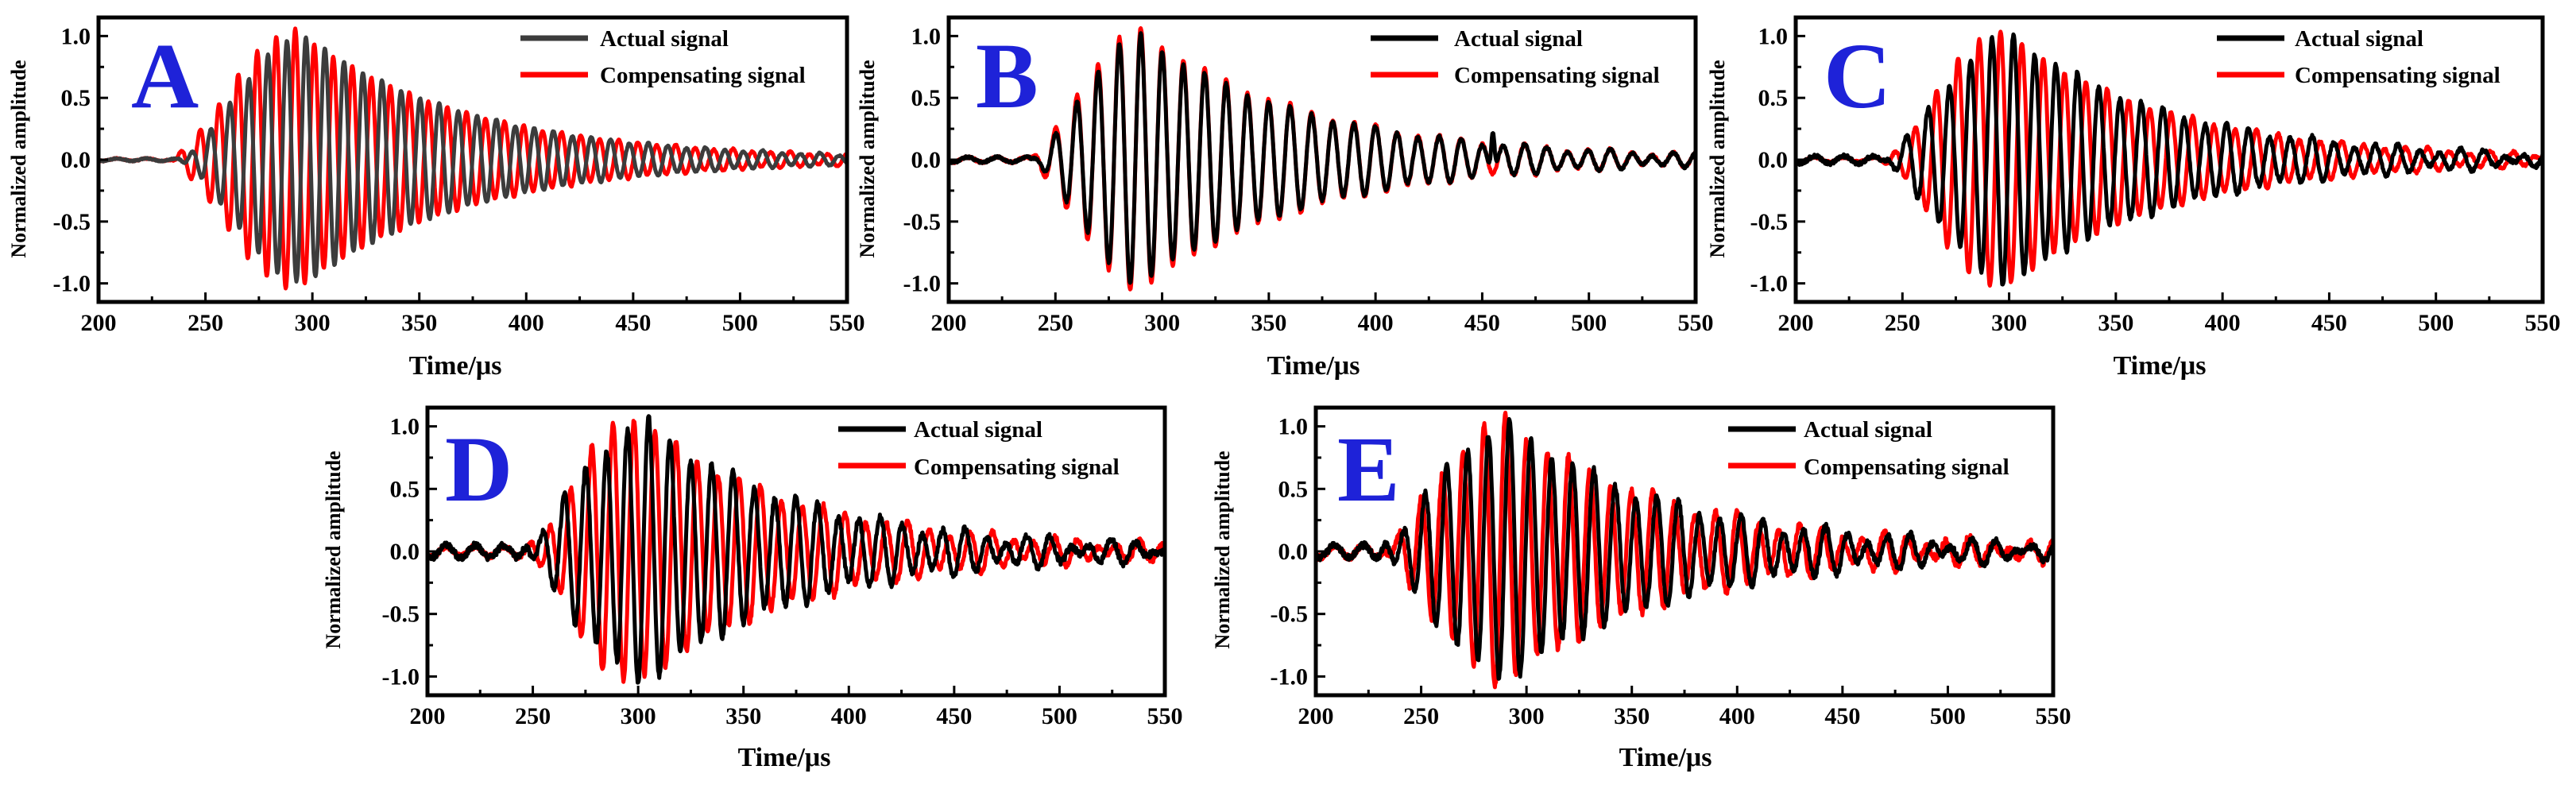 The height and width of the screenshot is (789, 2576). Describe the element at coordinates (1857, 76) in the screenshot. I see `panel-label: C` at that location.